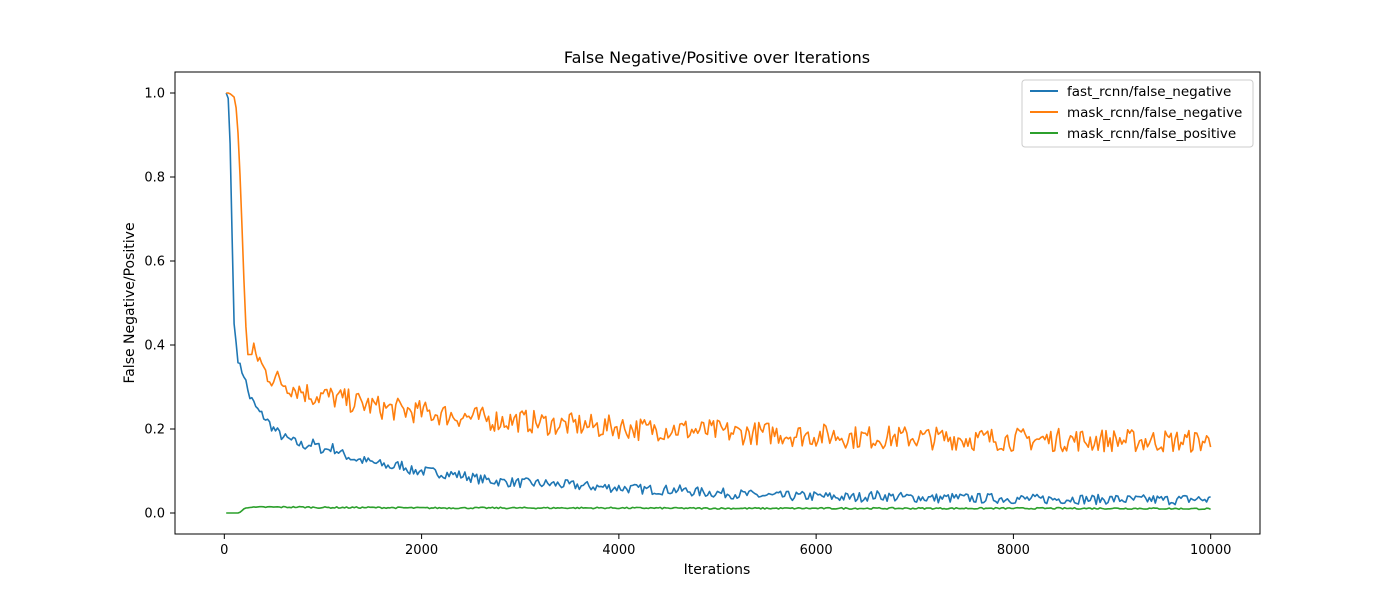  Describe the element at coordinates (1013, 550) in the screenshot. I see `x-tick-label: 8000` at that location.